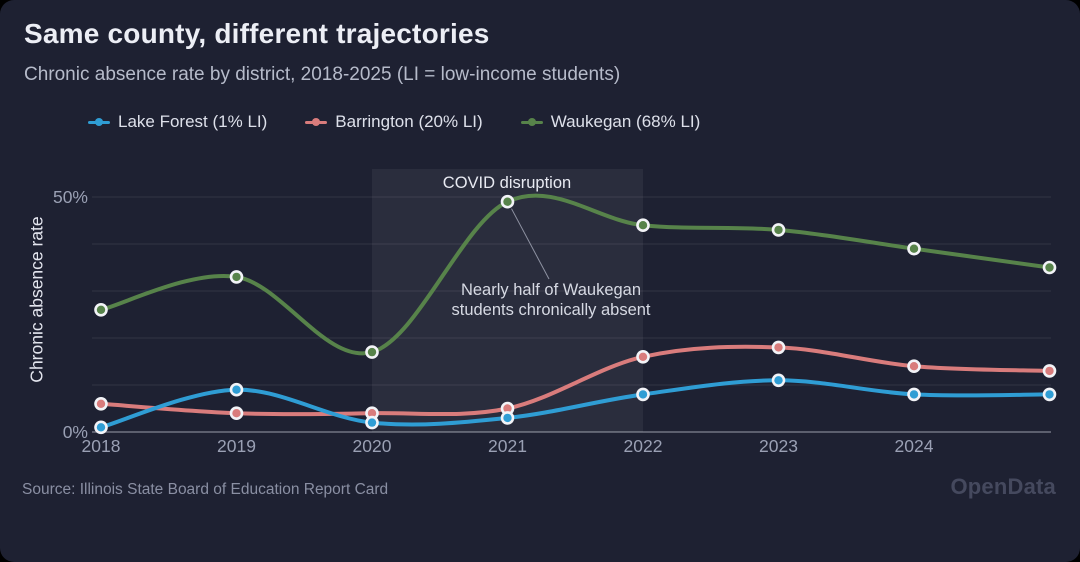 Image resolution: width=1080 pixels, height=562 pixels. I want to click on series-markers-barrington, so click(575, 380).